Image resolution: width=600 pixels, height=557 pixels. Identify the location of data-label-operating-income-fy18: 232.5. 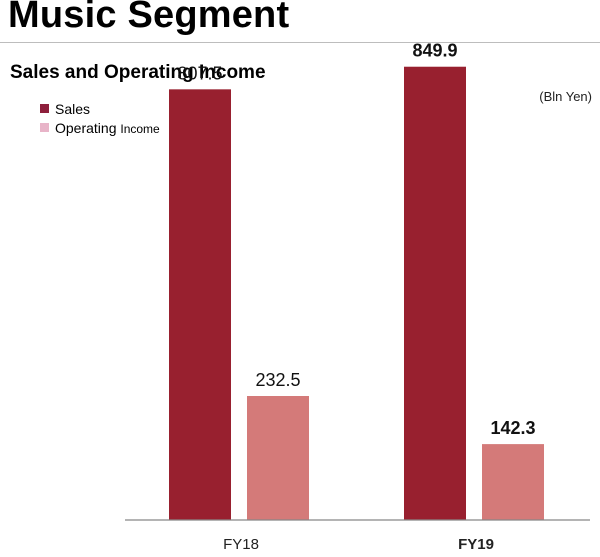
(277, 380).